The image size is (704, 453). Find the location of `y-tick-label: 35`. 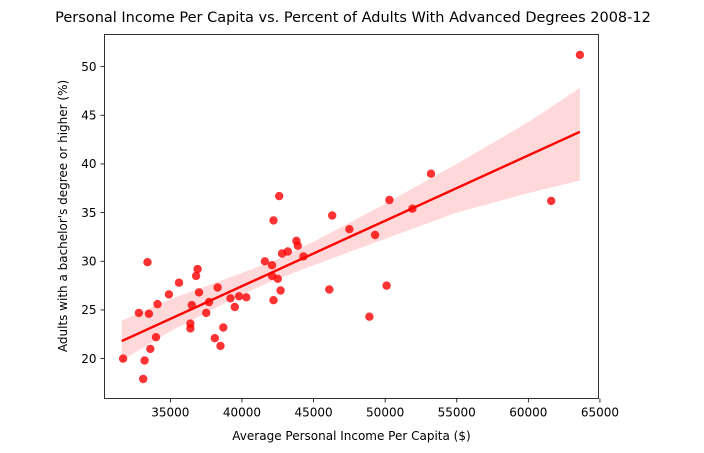

y-tick-label: 35 is located at coordinates (88, 213).